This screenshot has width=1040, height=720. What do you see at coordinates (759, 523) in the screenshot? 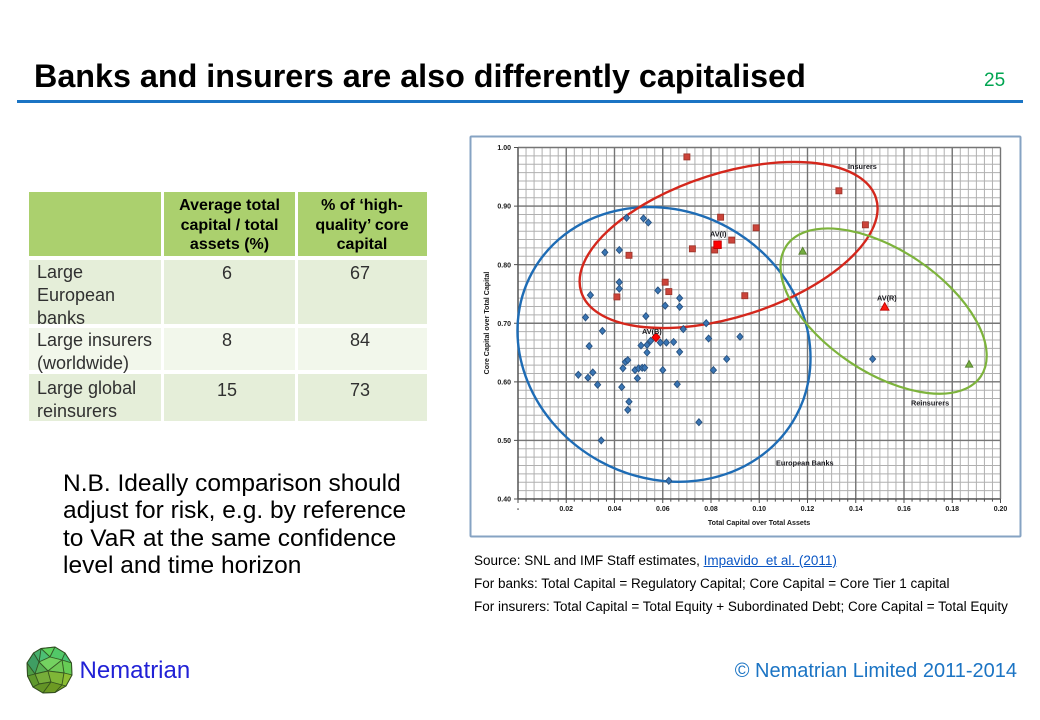
I see `svg-text:Total Capital over Total Asset: Total Capital over Total Assets` at bounding box center [759, 523].